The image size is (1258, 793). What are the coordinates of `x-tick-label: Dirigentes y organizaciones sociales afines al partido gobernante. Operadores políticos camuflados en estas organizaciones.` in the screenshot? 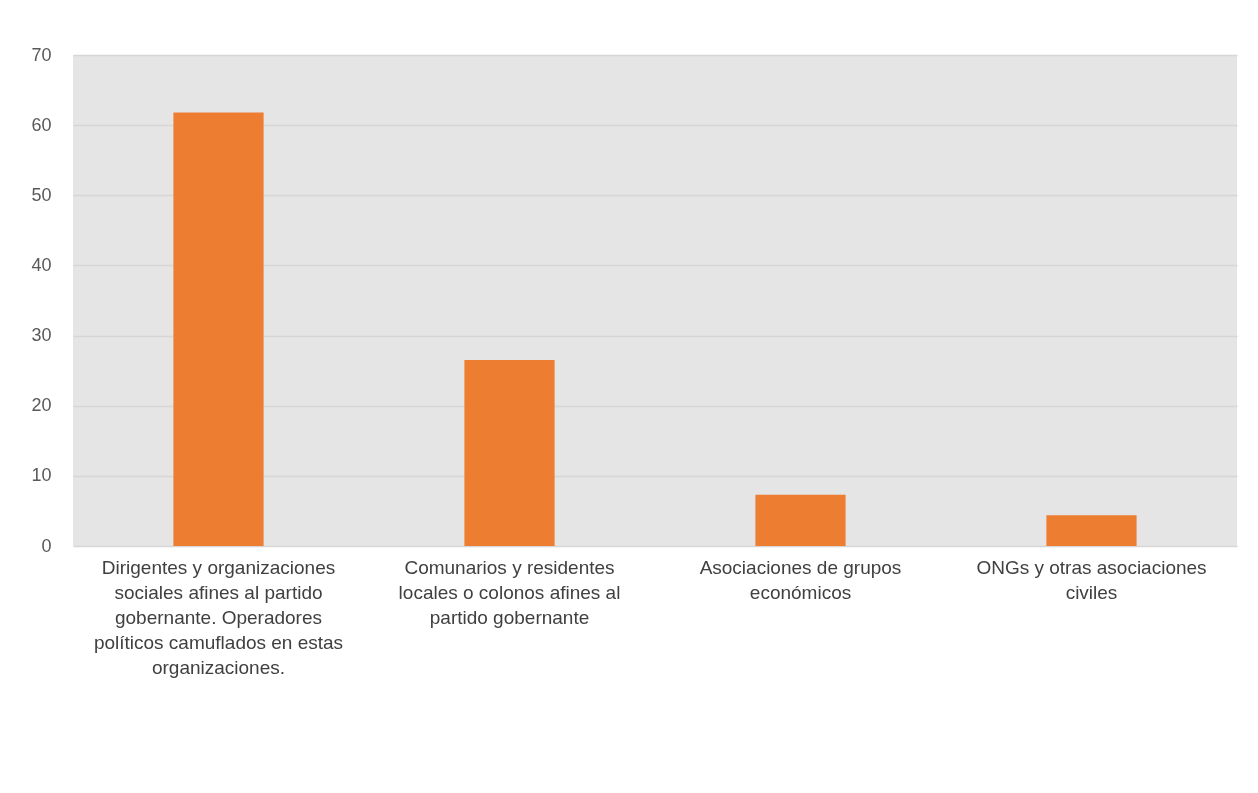 It's located at (218, 617).